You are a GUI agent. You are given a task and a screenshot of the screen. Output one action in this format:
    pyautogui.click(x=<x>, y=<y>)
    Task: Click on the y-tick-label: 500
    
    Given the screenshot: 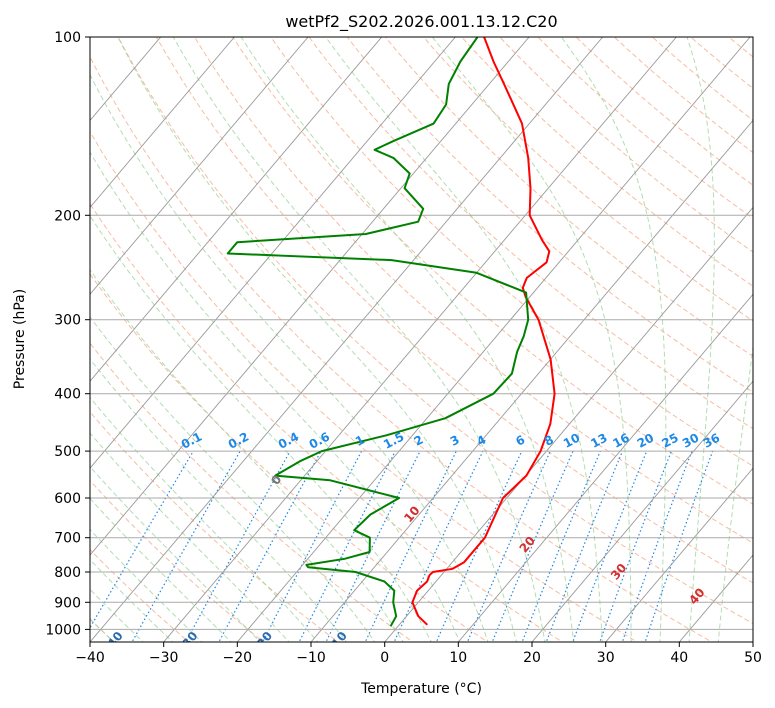 What is the action you would take?
    pyautogui.click(x=67, y=452)
    